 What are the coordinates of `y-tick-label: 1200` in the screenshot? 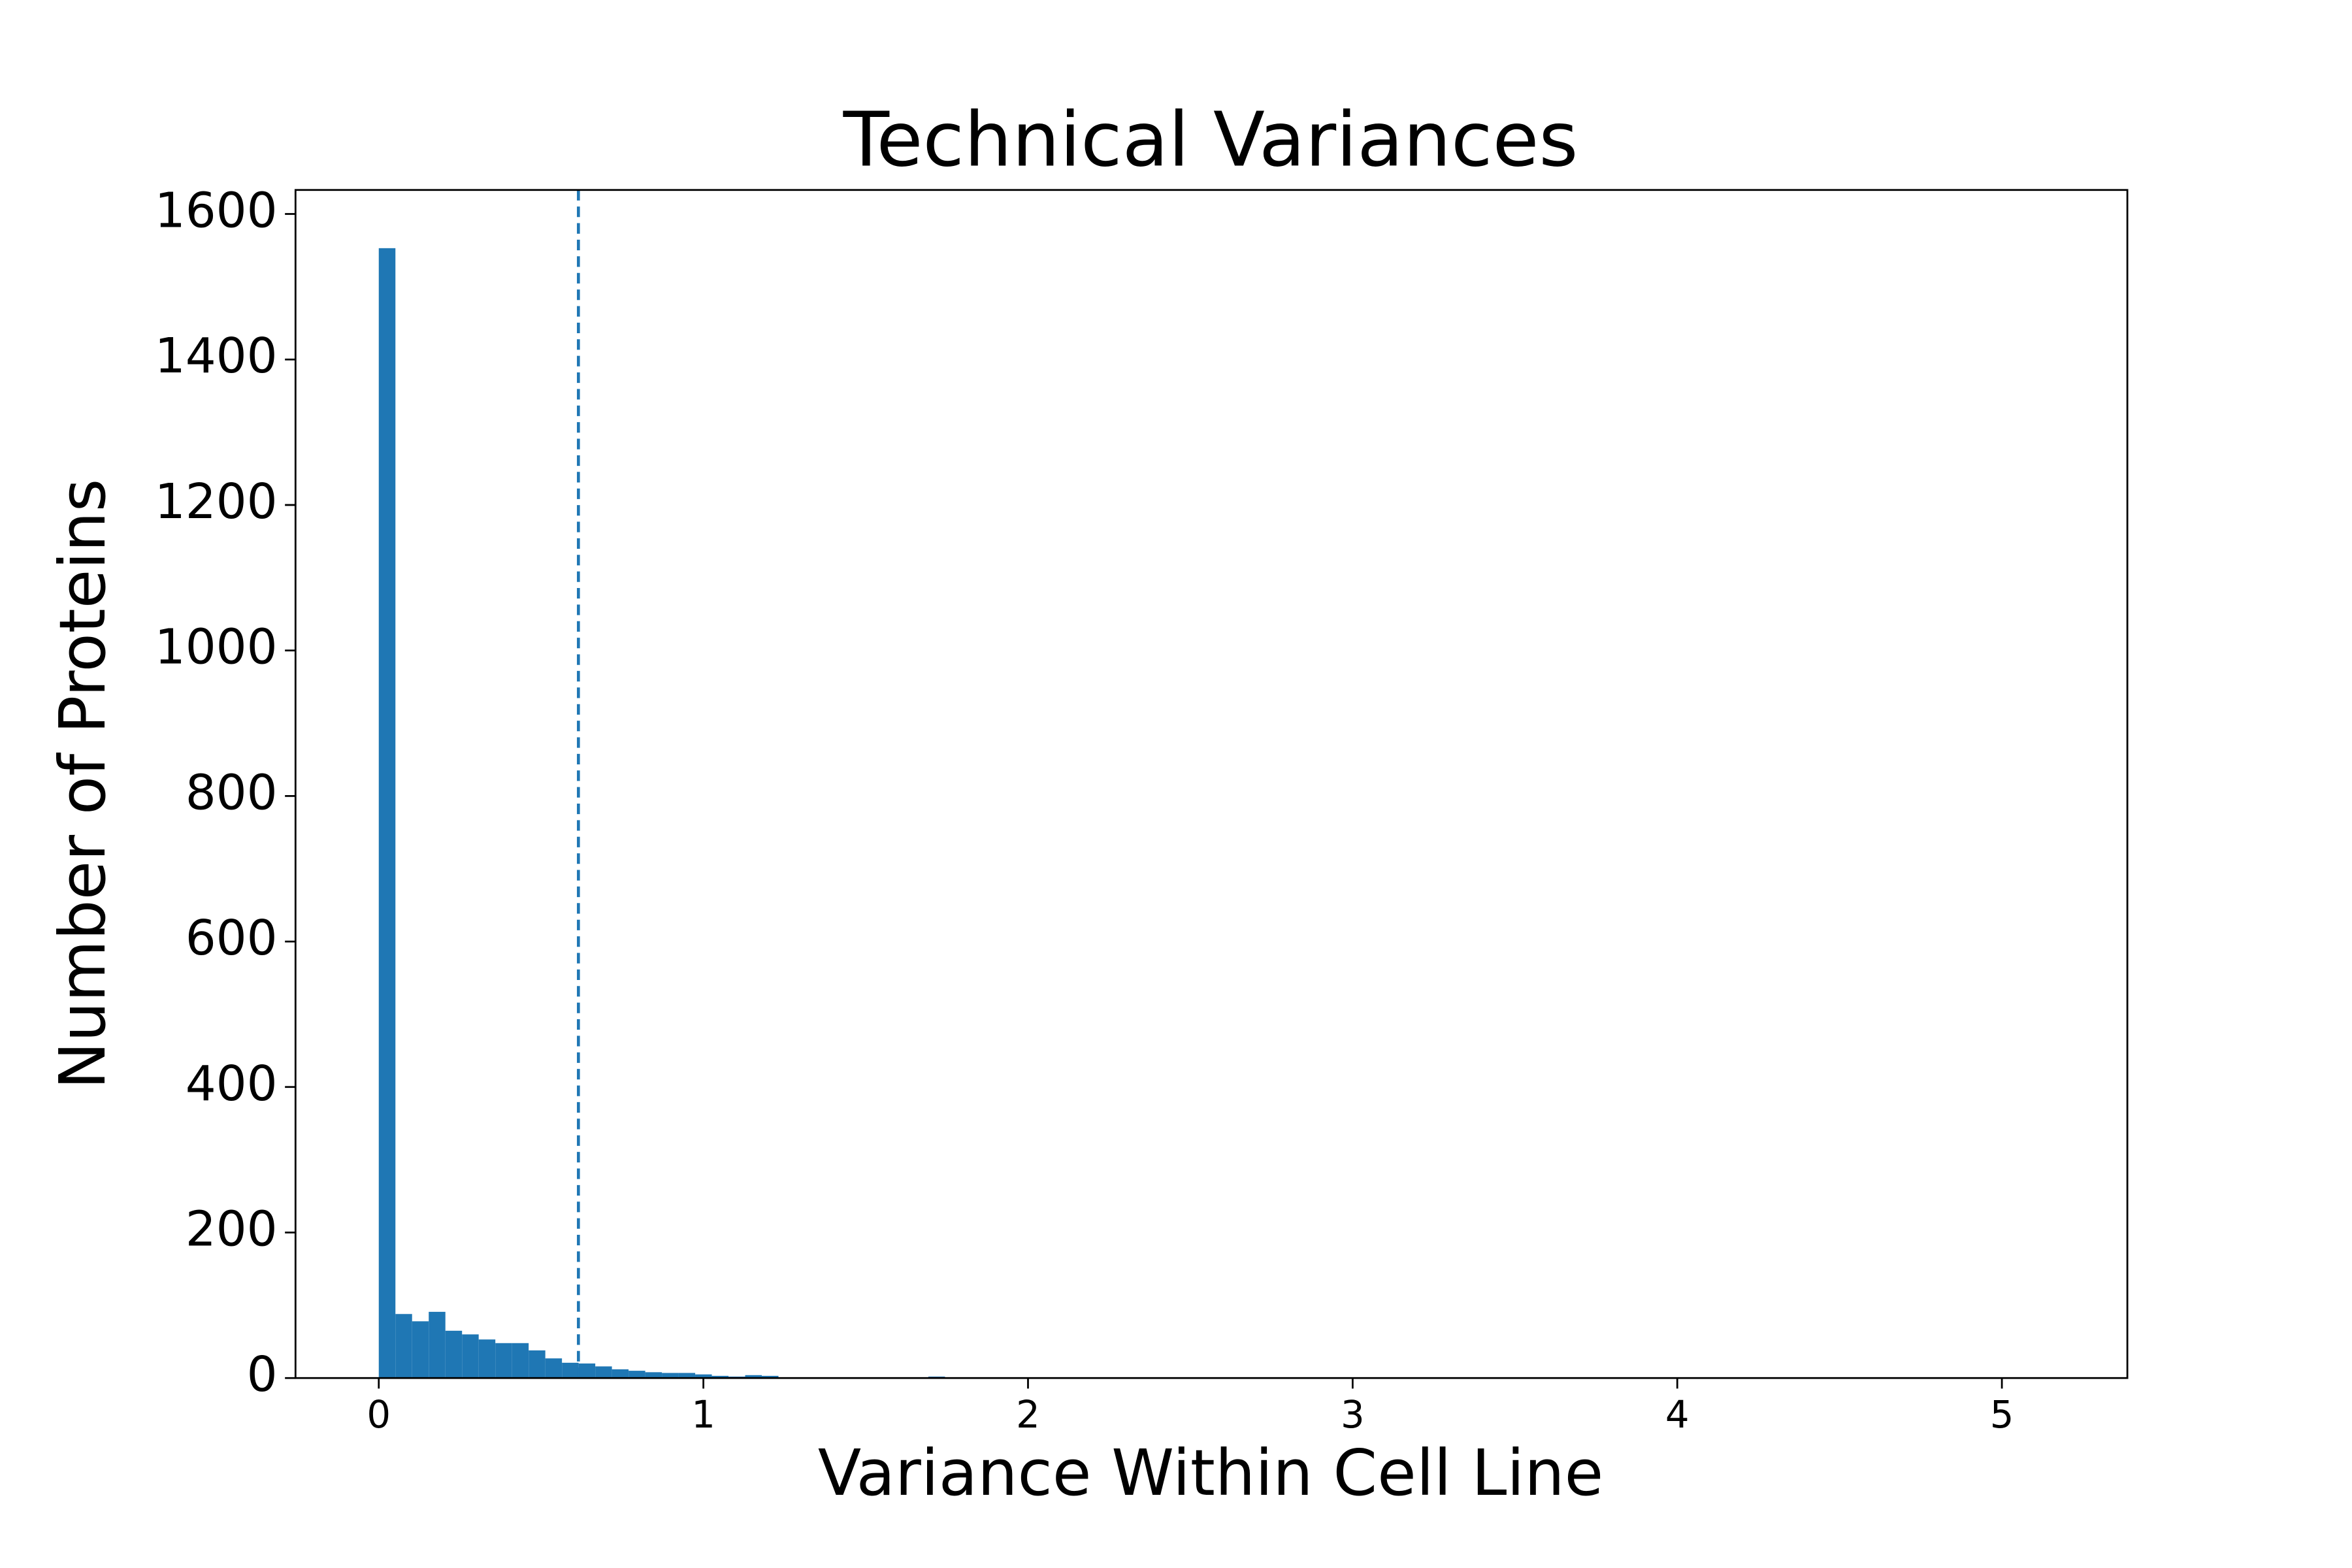 It's located at (216, 502).